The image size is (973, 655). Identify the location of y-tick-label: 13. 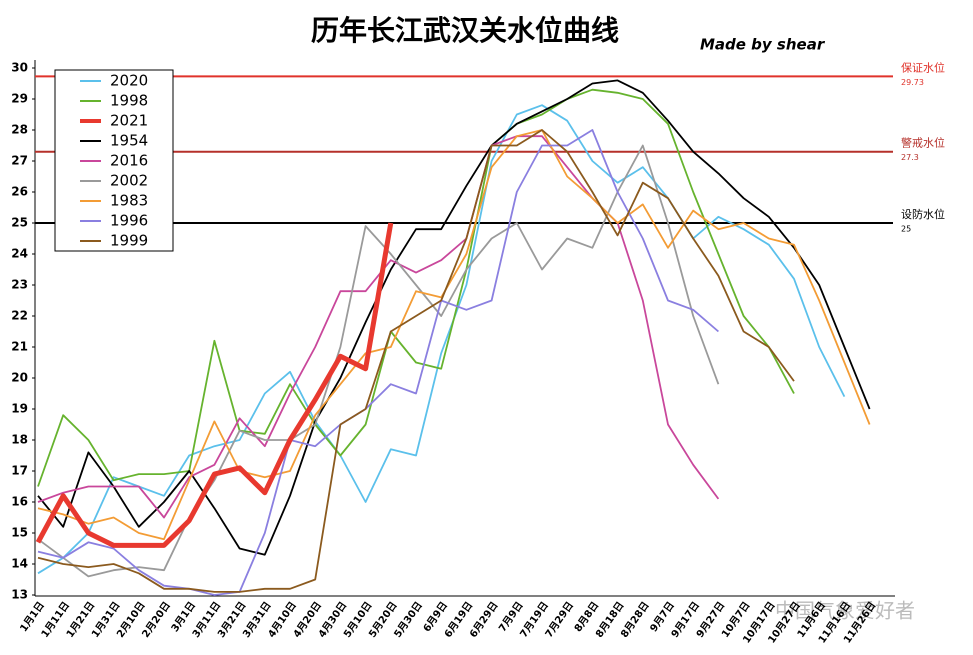
(19, 595).